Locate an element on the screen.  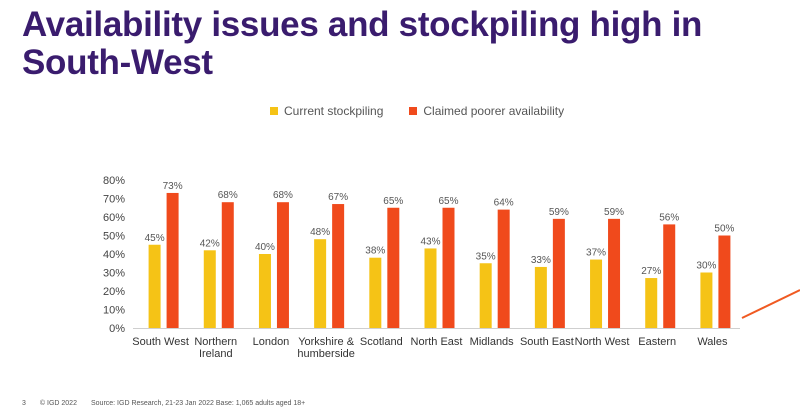
x-tick-label: North West is located at coordinates (602, 342).